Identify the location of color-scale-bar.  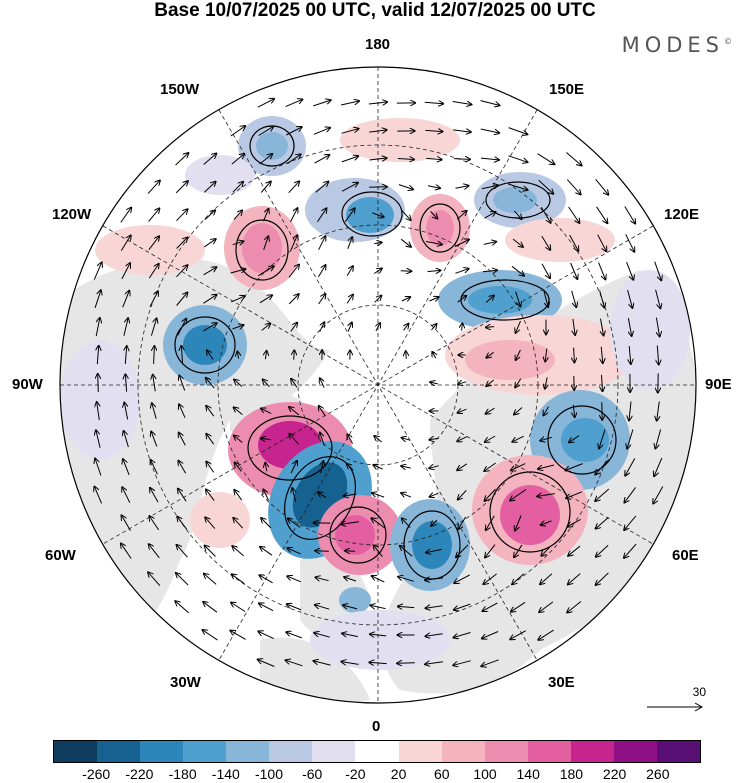
(377, 751).